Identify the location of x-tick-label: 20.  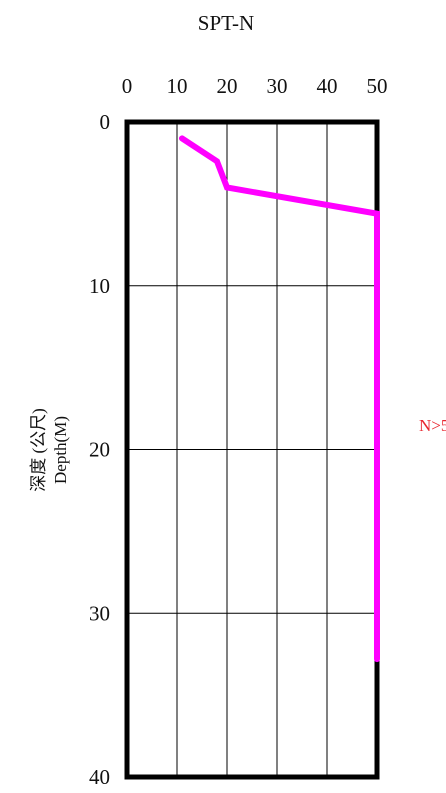
(227, 86).